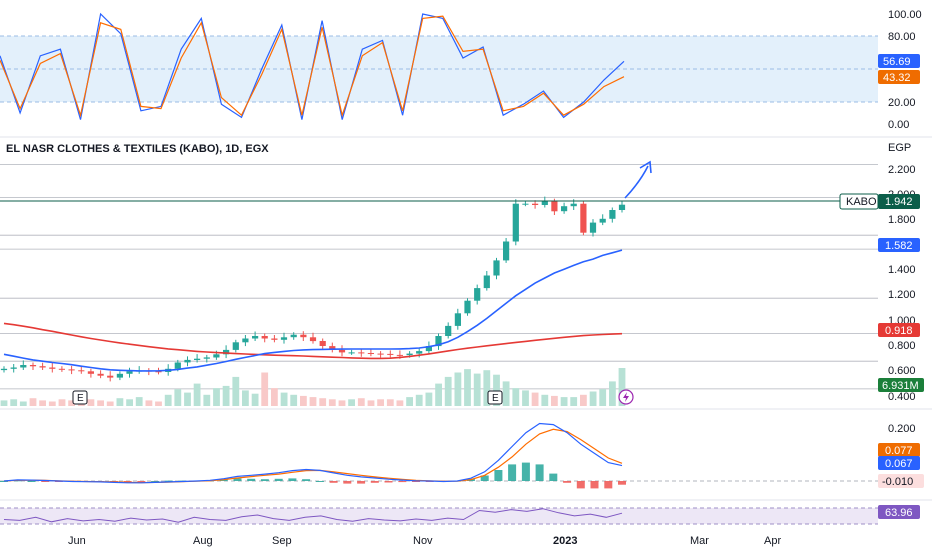 This screenshot has width=932, height=550. What do you see at coordinates (313, 310) in the screenshot?
I see `ma-fast-line` at bounding box center [313, 310].